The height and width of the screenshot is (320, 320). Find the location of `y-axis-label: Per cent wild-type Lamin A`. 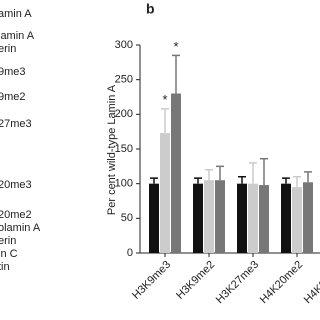

y-axis-label: Per cent wild-type Lamin A is located at coordinates (112, 149).